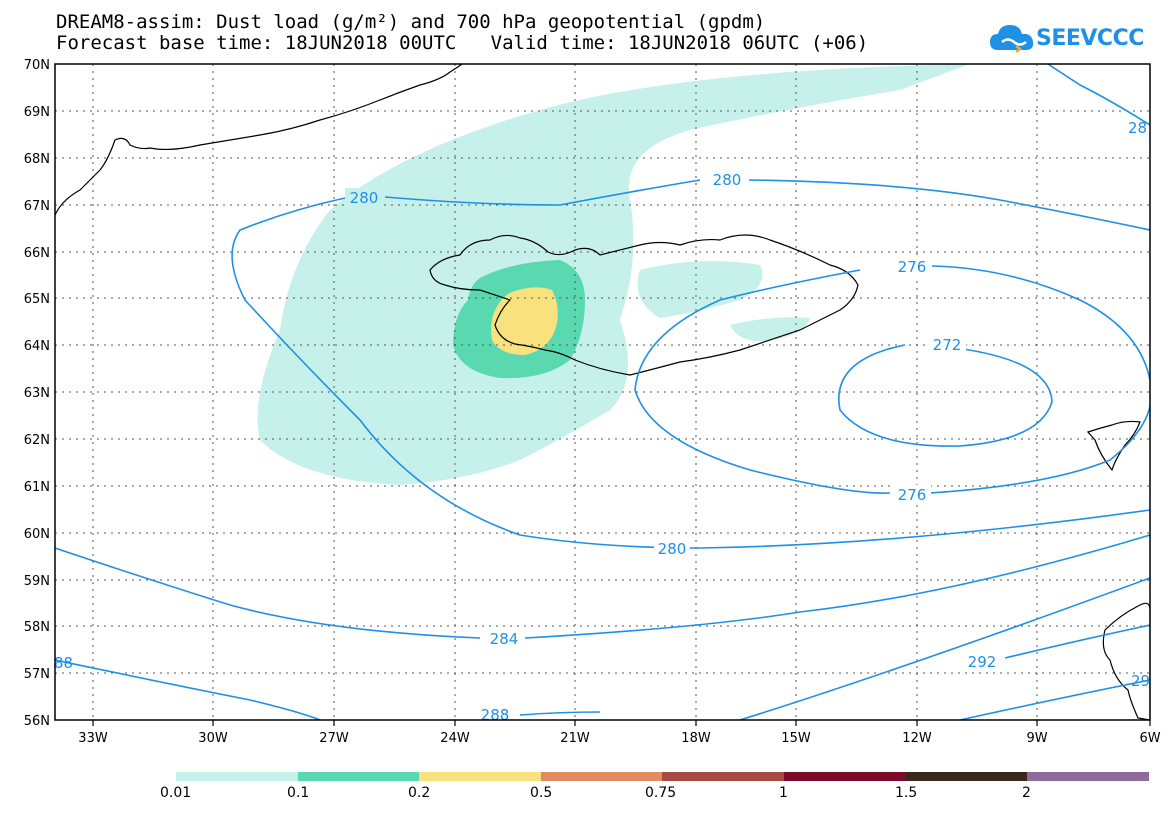  Describe the element at coordinates (575, 738) in the screenshot. I see `lon-label: 21W` at that location.